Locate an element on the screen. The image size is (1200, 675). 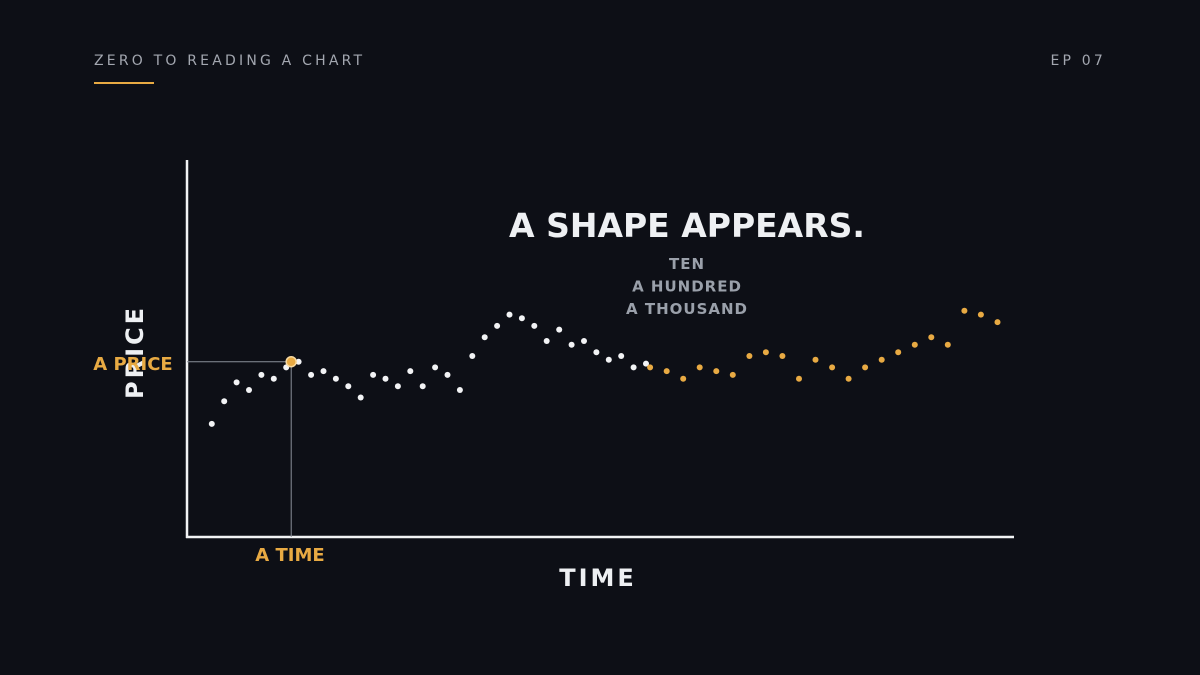
price-marker-label: A PRICE is located at coordinates (132, 364).